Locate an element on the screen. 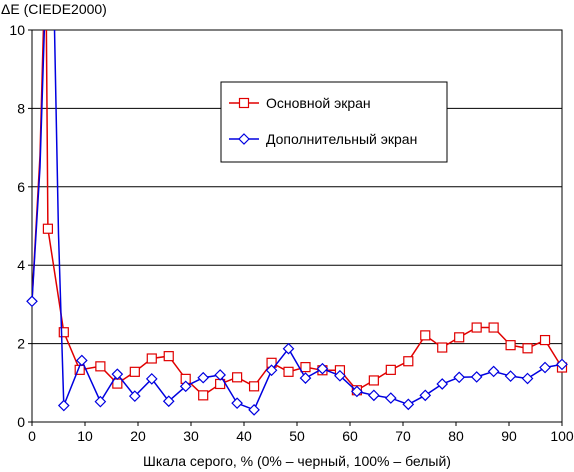 The width and height of the screenshot is (574, 472). y-tick-label: 6 is located at coordinates (21, 187).